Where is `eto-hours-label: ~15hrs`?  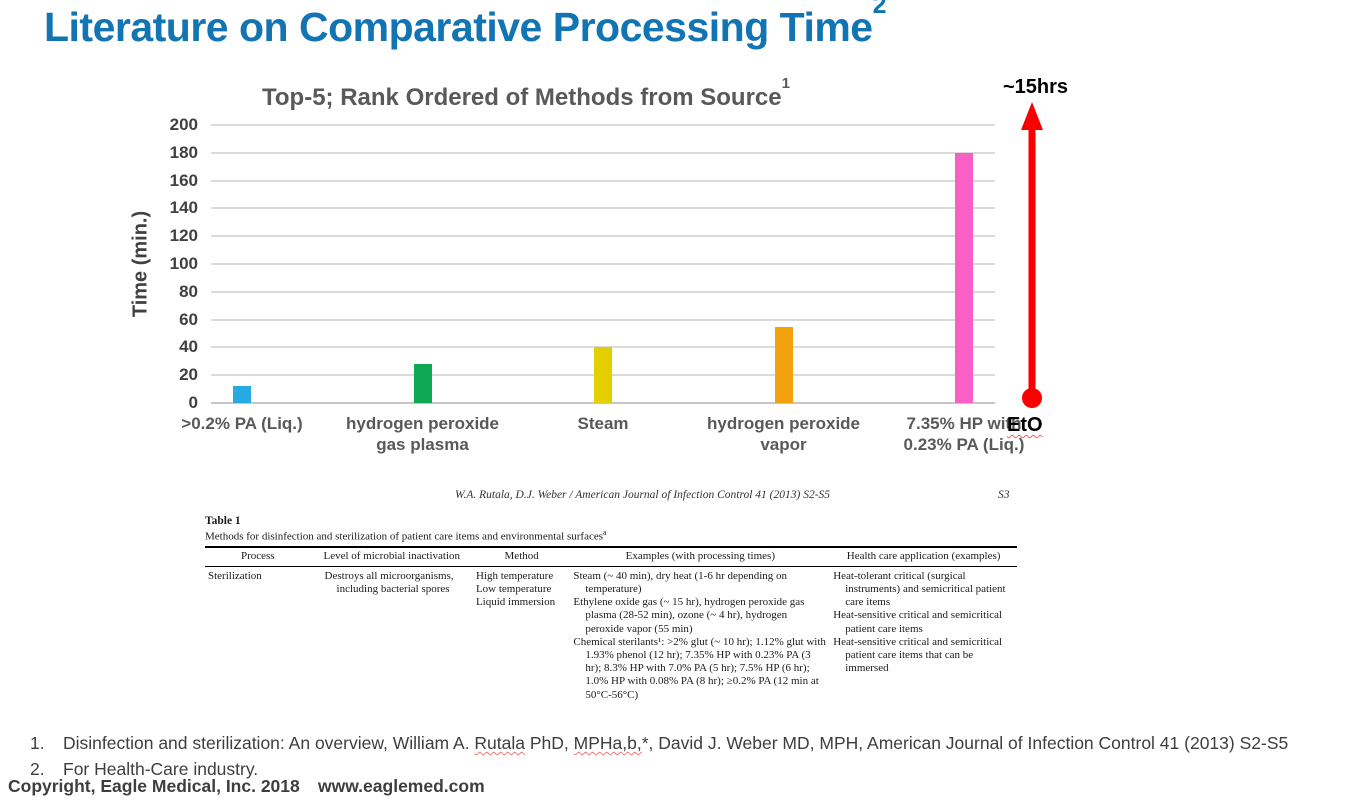 eto-hours-label: ~15hrs is located at coordinates (1036, 87).